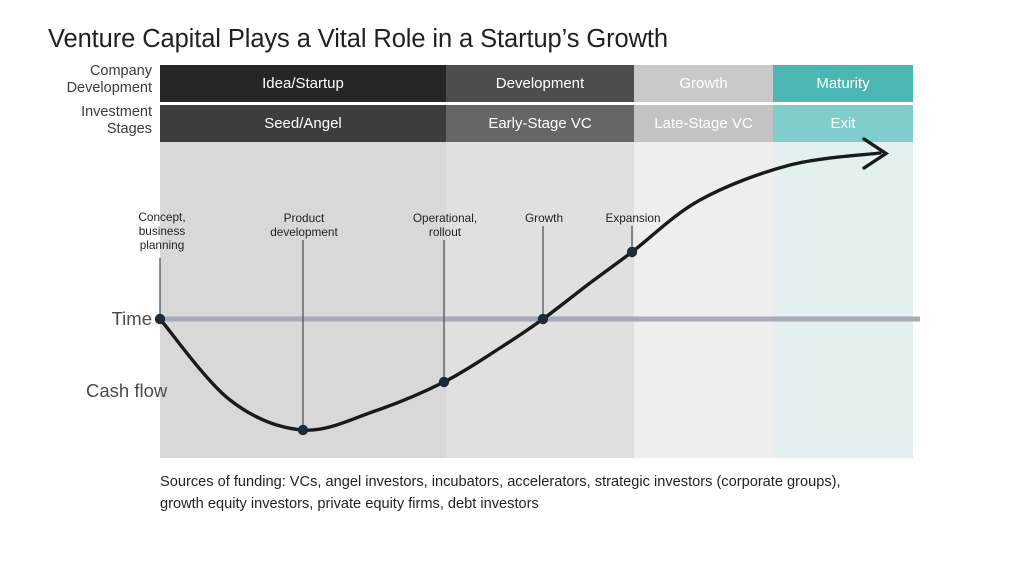 This screenshot has height=573, width=1033. Describe the element at coordinates (444, 382) in the screenshot. I see `data-point-operational-rollout` at that location.